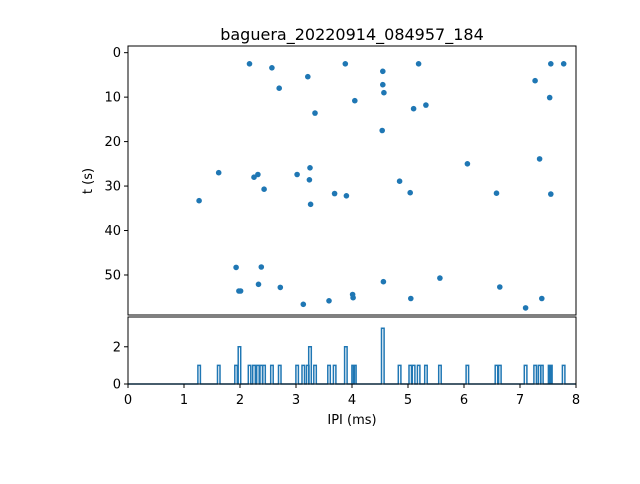 The width and height of the screenshot is (640, 484). Describe the element at coordinates (520, 400) in the screenshot. I see `x-tick-label: 7` at that location.